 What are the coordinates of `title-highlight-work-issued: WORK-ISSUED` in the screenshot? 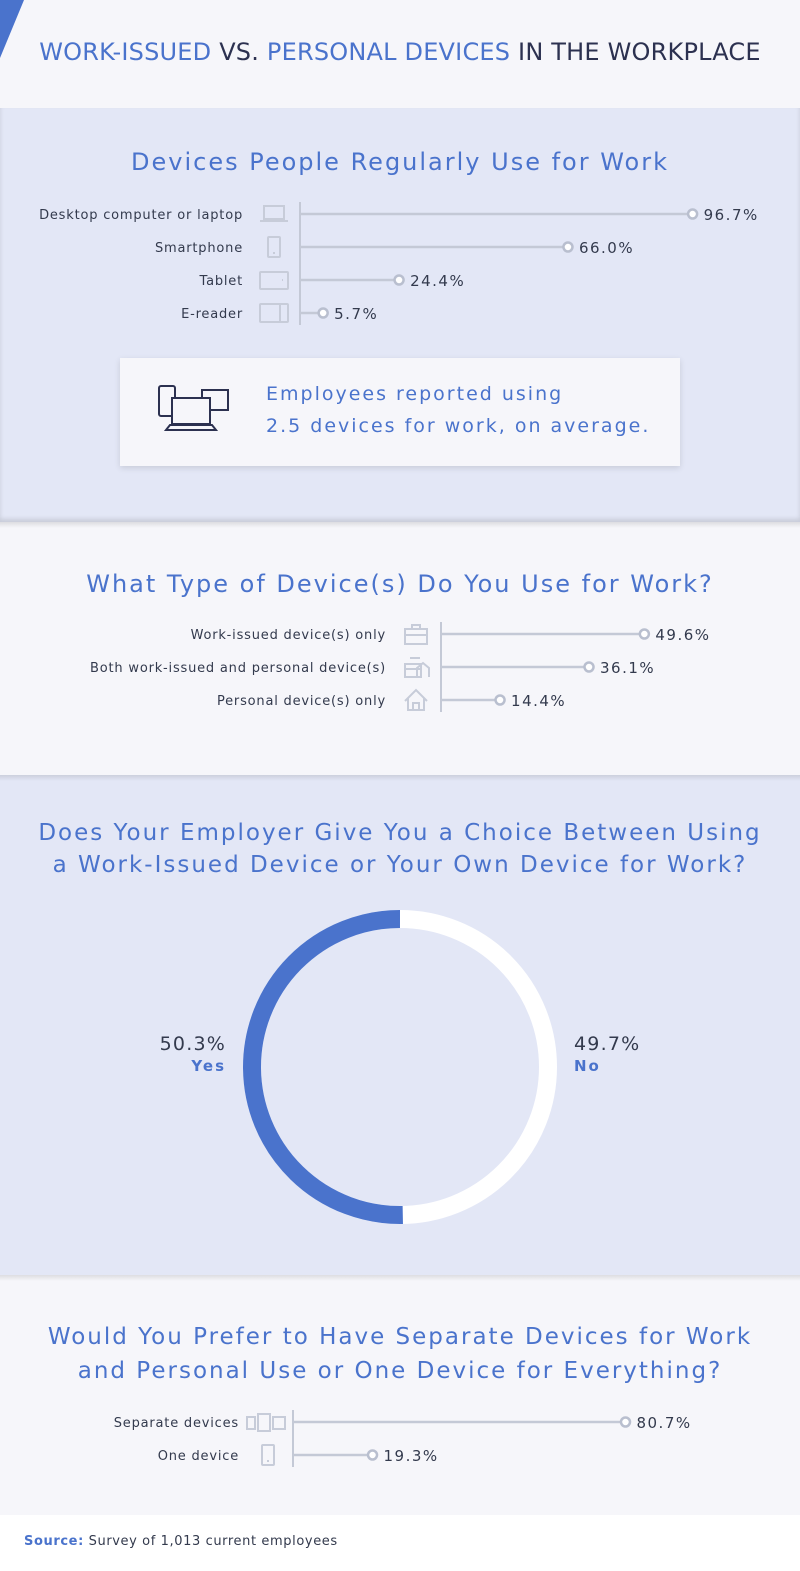 It's located at (125, 52).